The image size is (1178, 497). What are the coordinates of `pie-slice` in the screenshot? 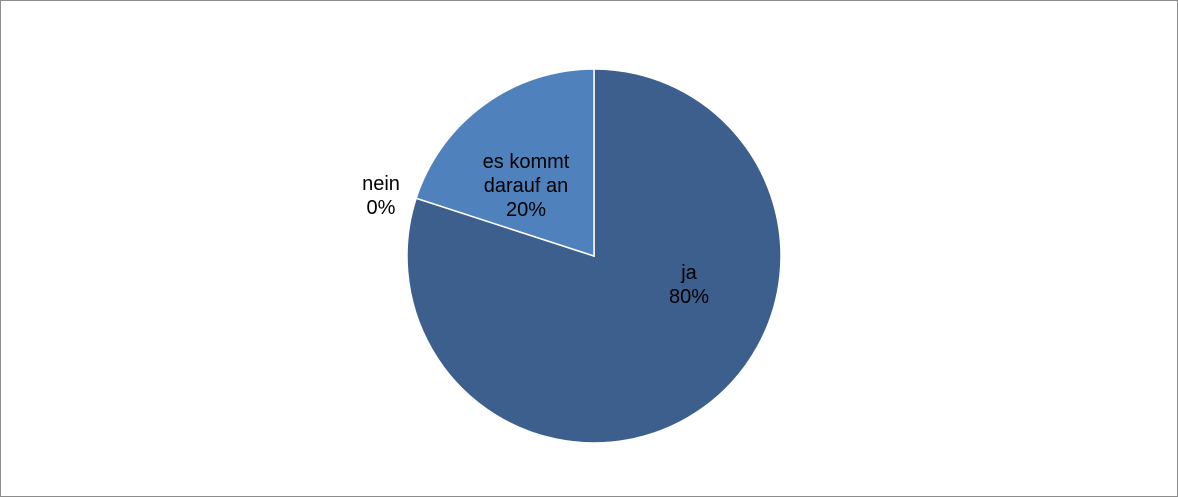 It's located at (505, 163).